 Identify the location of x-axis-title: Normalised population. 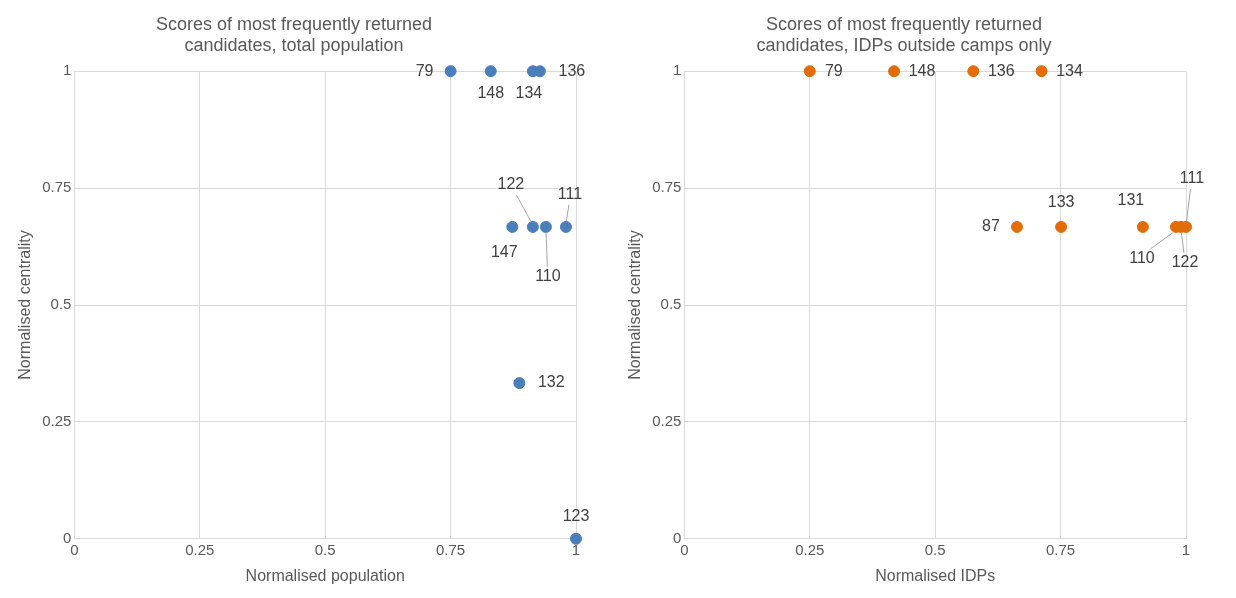
(325, 575).